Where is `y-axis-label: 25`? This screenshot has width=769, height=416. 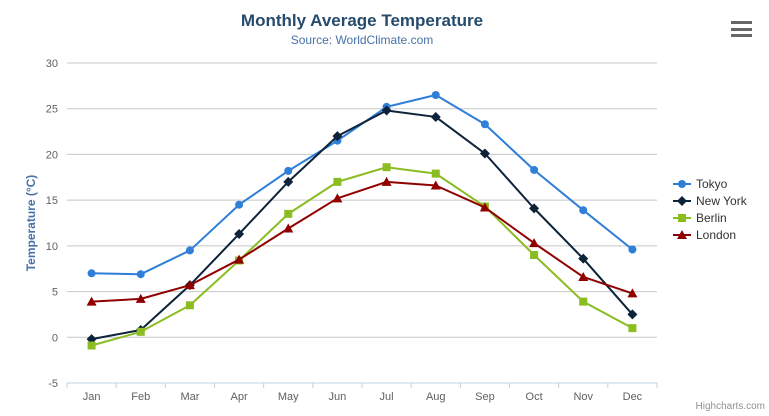
y-axis-label: 25 is located at coordinates (52, 110).